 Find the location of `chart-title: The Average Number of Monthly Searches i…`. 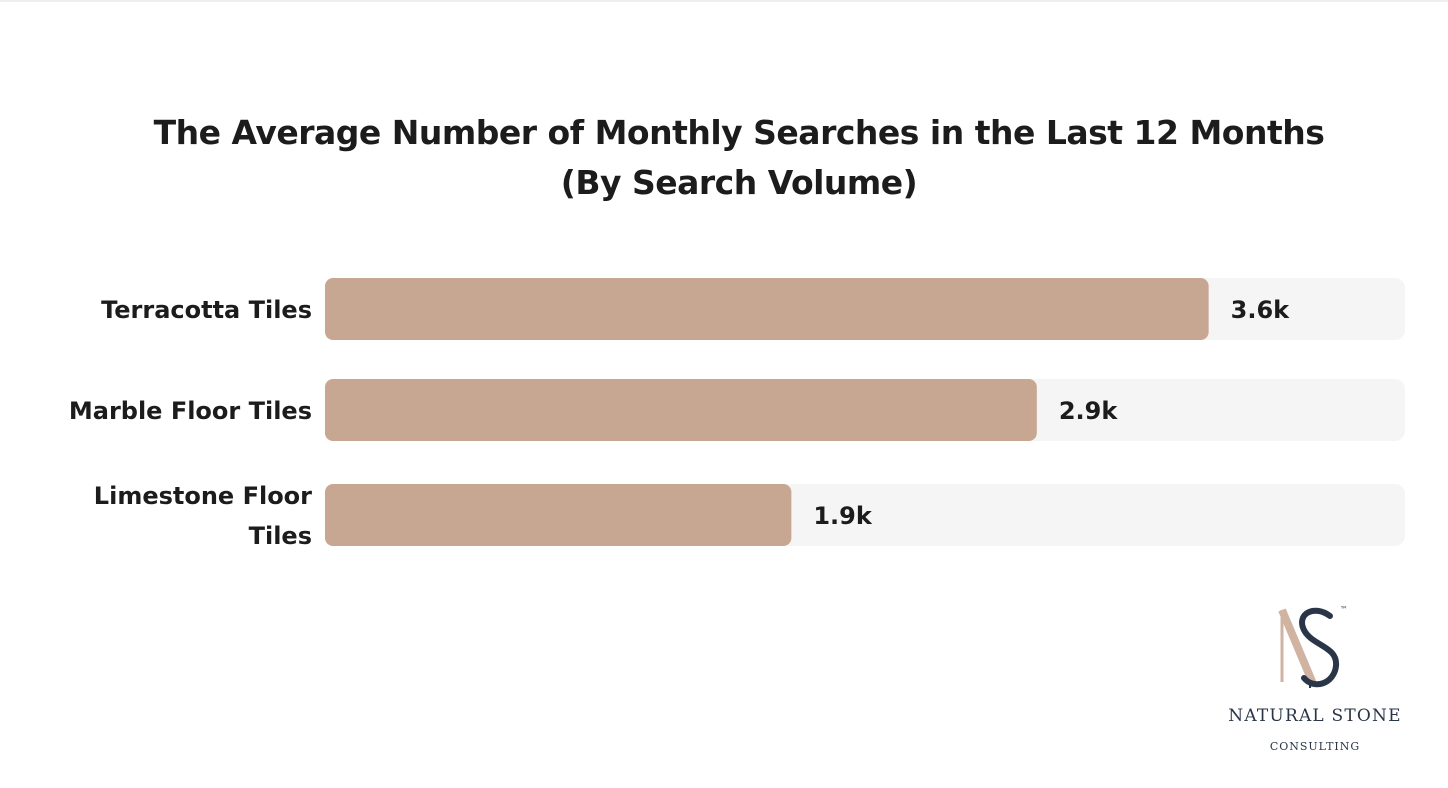

chart-title: The Average Number of Monthly Searches i… is located at coordinates (724, 158).